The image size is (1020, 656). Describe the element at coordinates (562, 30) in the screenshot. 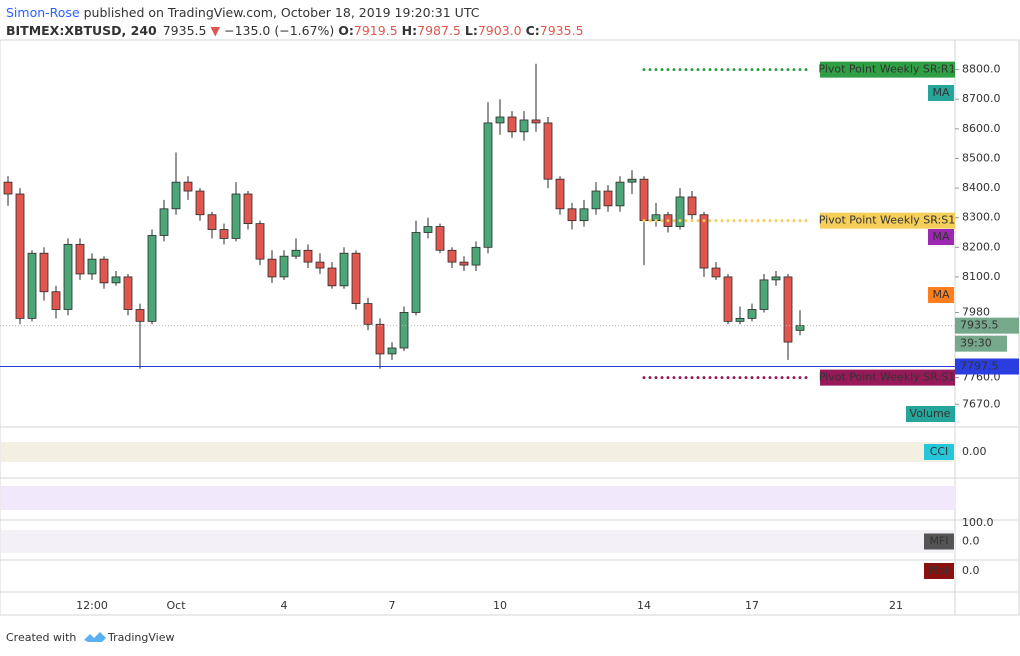

I see `c-value: 7935.5` at that location.